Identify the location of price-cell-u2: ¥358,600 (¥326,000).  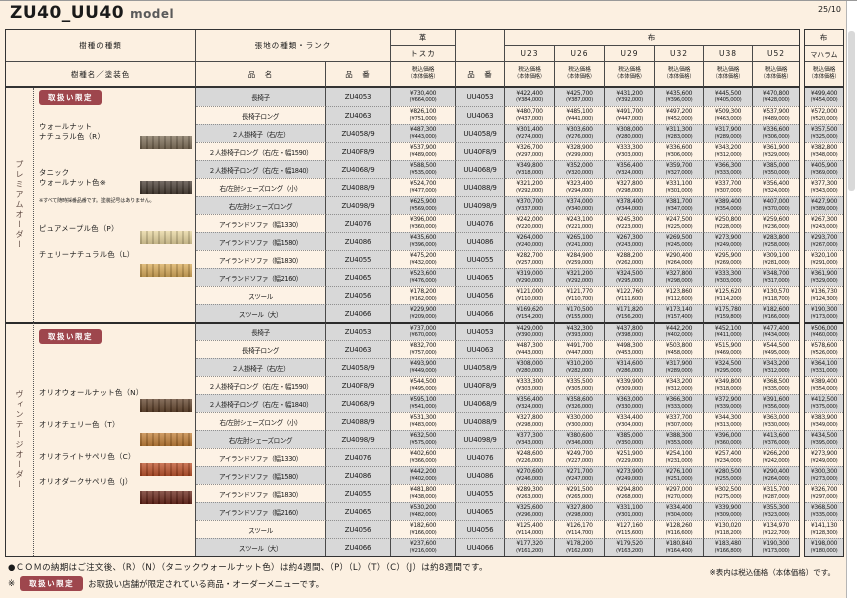
(580, 403).